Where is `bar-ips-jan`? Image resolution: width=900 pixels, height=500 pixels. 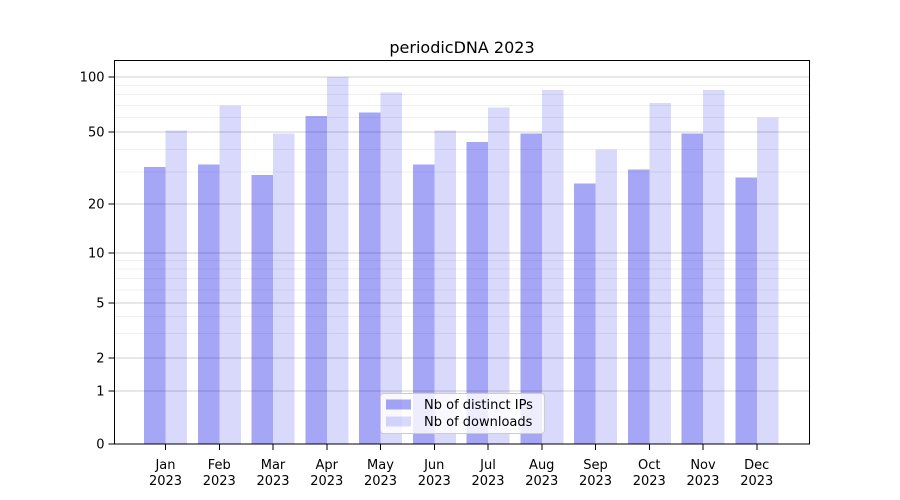
bar-ips-jan is located at coordinates (155, 305).